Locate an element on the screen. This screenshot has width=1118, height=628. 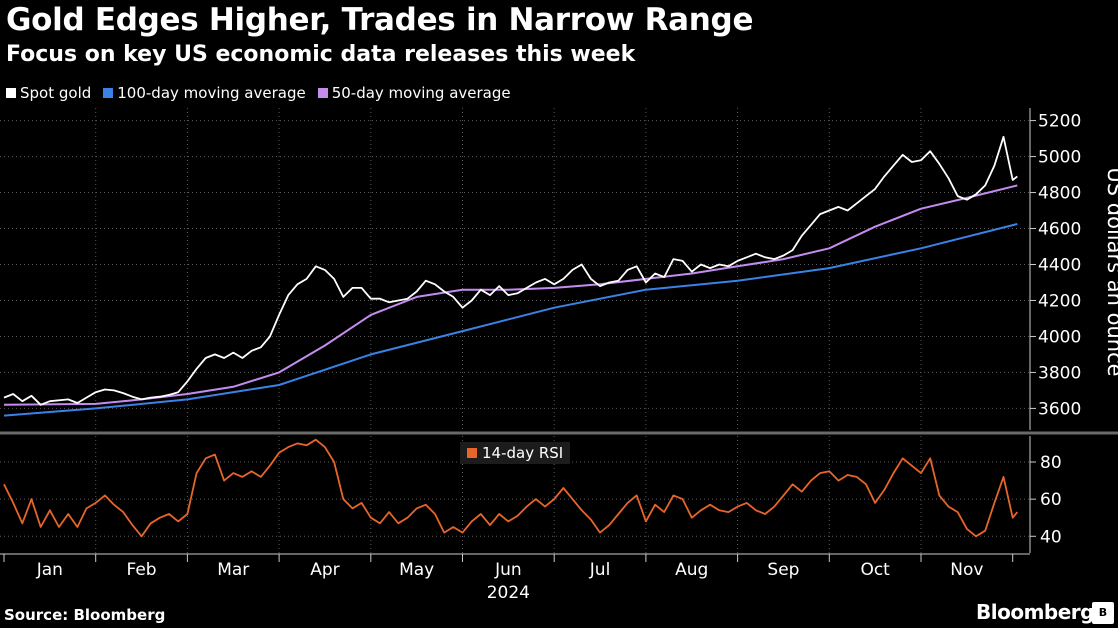
legend-spot-gold: Spot gold is located at coordinates (48, 93).